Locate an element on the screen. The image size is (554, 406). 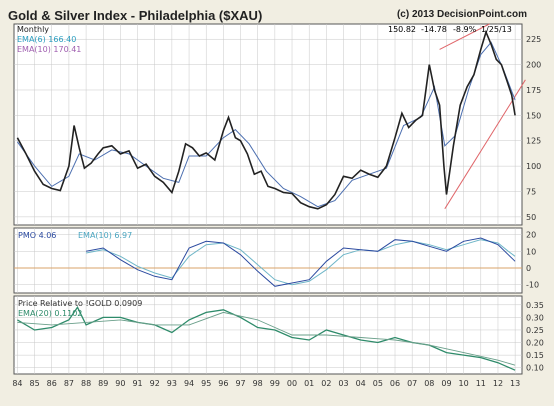
pmo-line is located at coordinates (301, 262).